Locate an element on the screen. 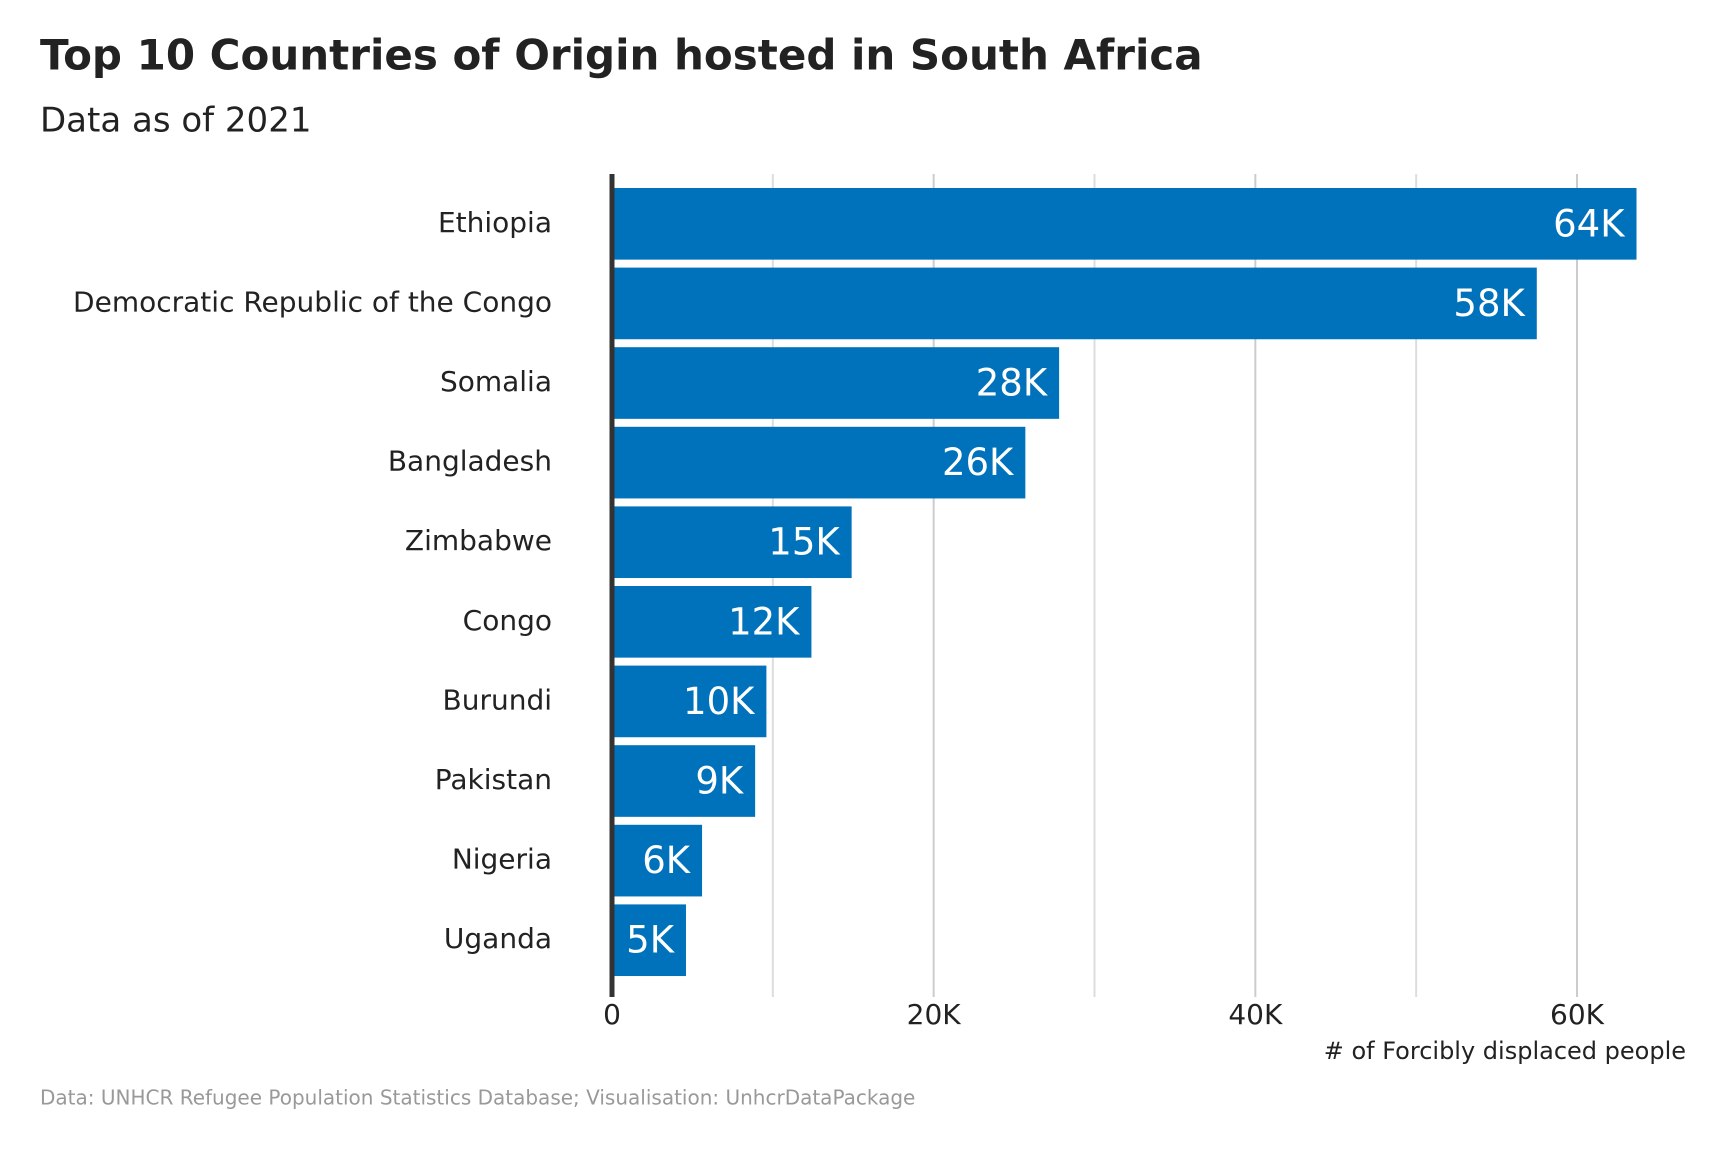  y-tick-label: Pakistan is located at coordinates (493, 779).